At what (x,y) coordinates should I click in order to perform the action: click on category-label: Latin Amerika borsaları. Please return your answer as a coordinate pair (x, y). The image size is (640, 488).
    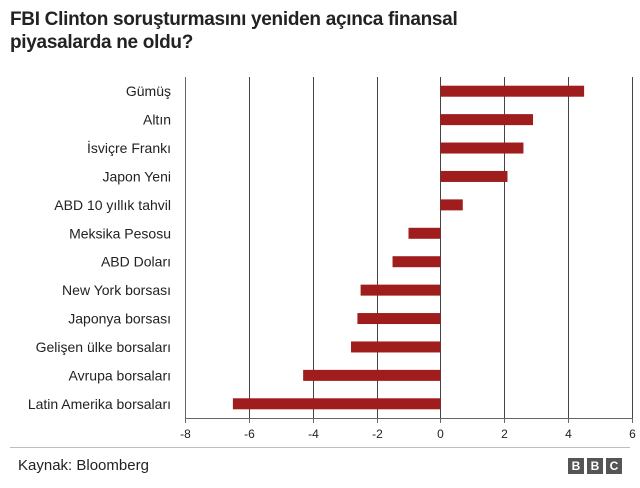
    Looking at the image, I should click on (99, 404).